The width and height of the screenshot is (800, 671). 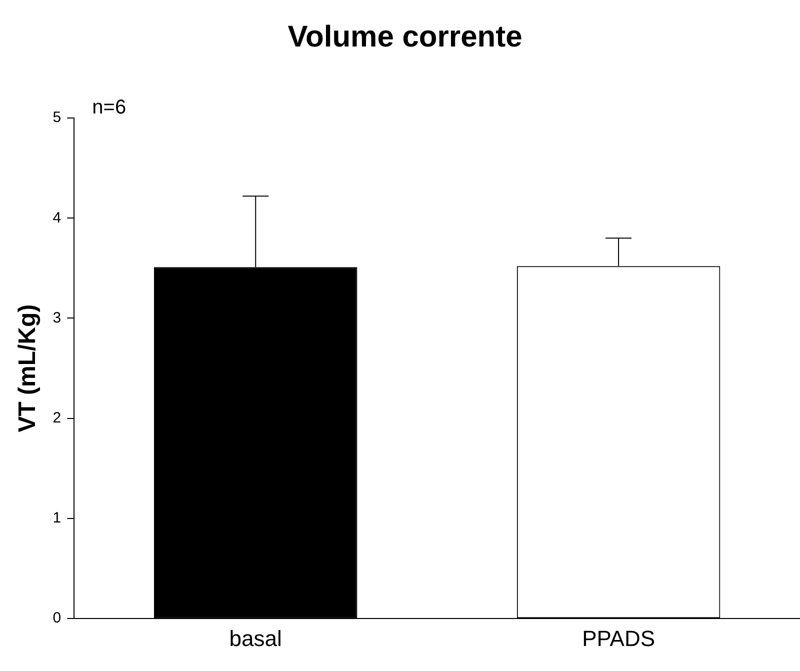 What do you see at coordinates (57, 518) in the screenshot?
I see `y-tick-label: 1` at bounding box center [57, 518].